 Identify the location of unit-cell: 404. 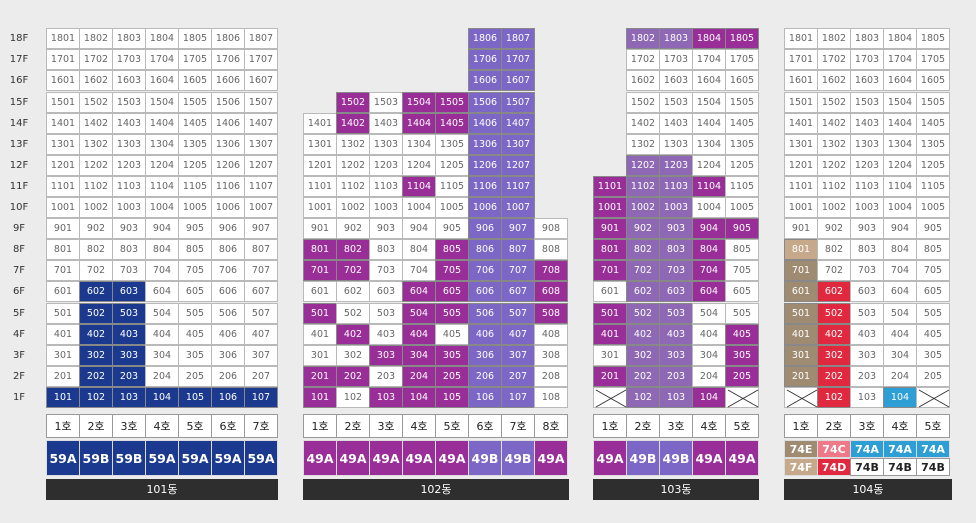
(162, 334).